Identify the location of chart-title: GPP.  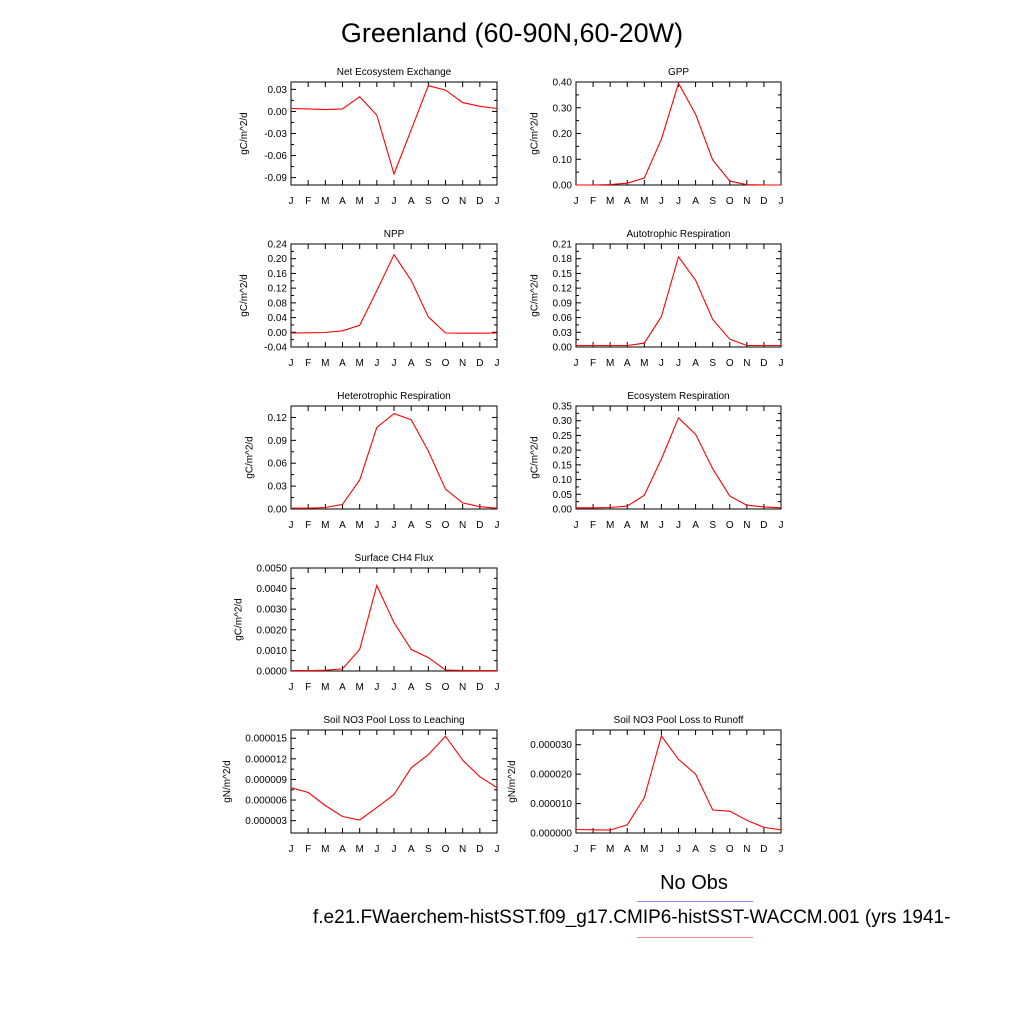
(678, 72).